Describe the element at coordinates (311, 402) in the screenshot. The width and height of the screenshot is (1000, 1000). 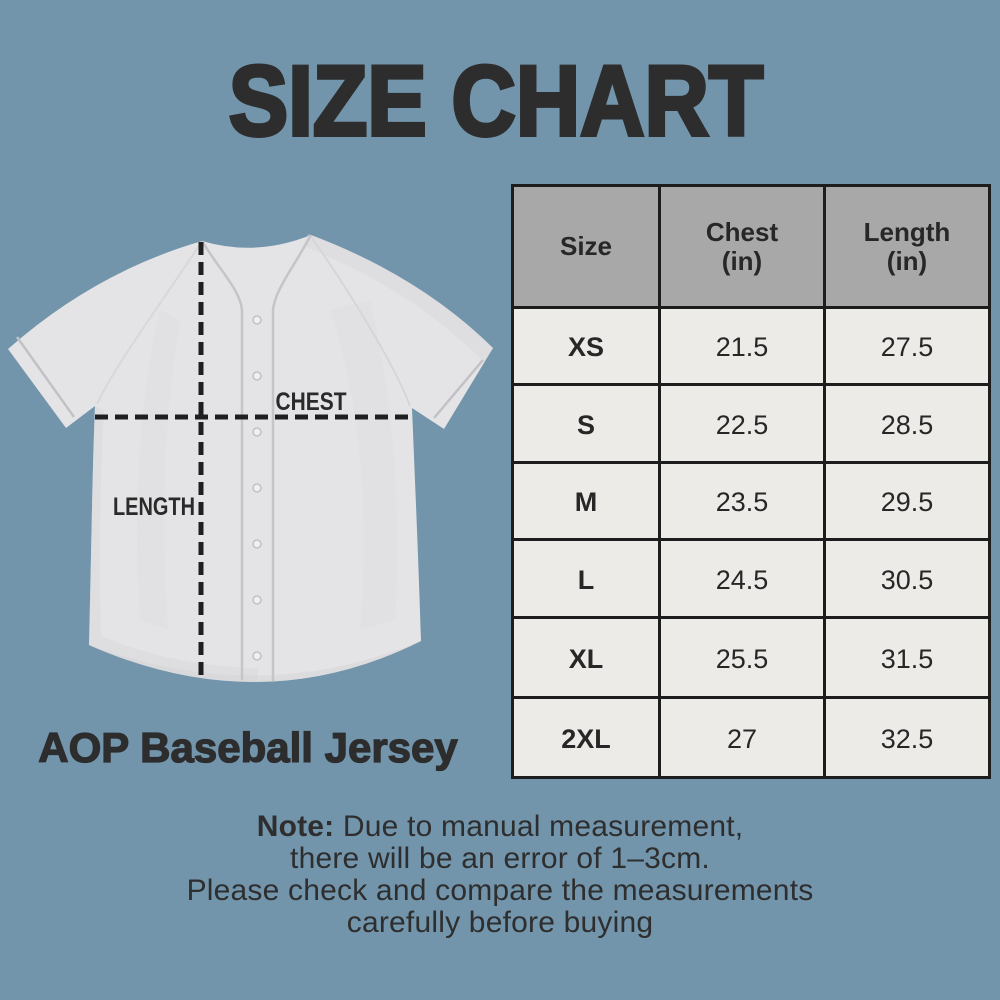
I see `svg-text: CHEST` at that location.